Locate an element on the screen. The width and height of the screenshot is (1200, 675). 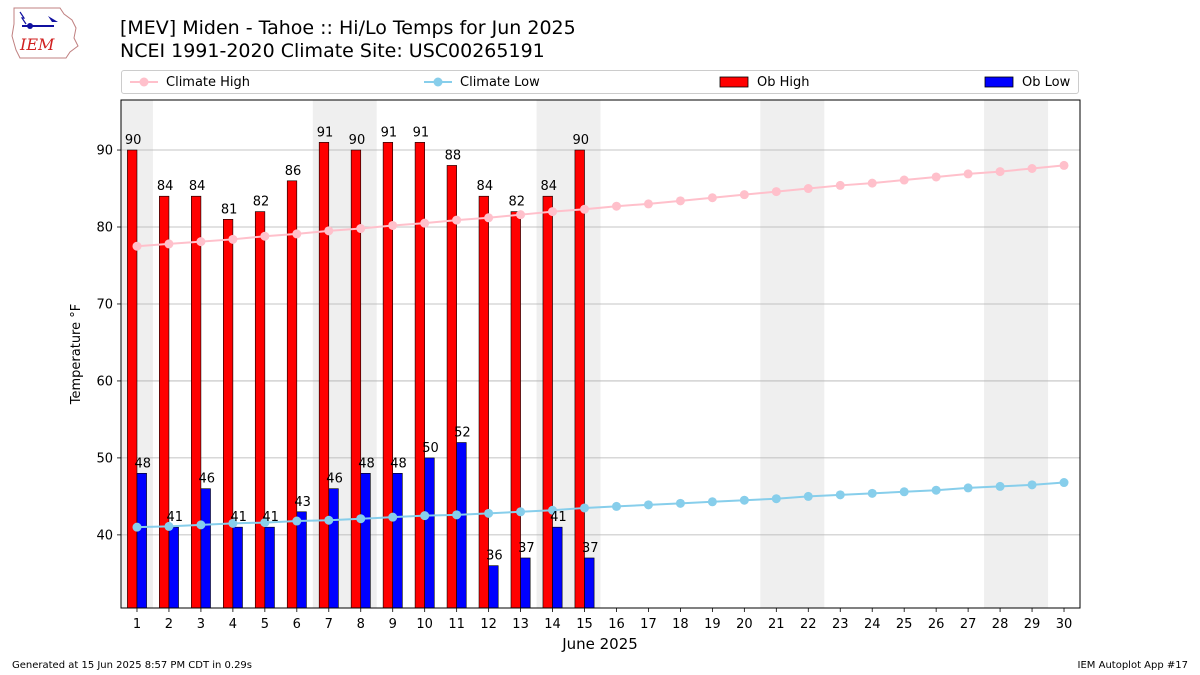
ob-high-label: 82 is located at coordinates (517, 202).